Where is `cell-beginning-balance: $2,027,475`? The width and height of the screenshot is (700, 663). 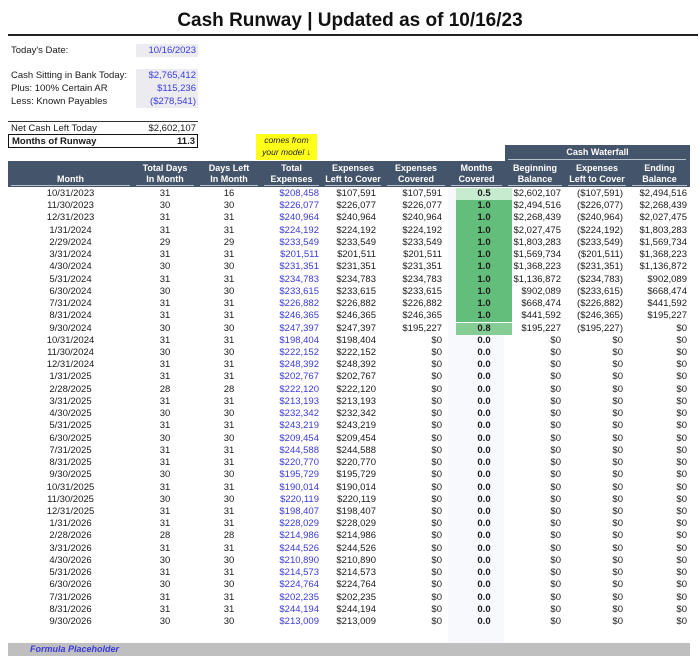 cell-beginning-balance: $2,027,475 is located at coordinates (537, 230).